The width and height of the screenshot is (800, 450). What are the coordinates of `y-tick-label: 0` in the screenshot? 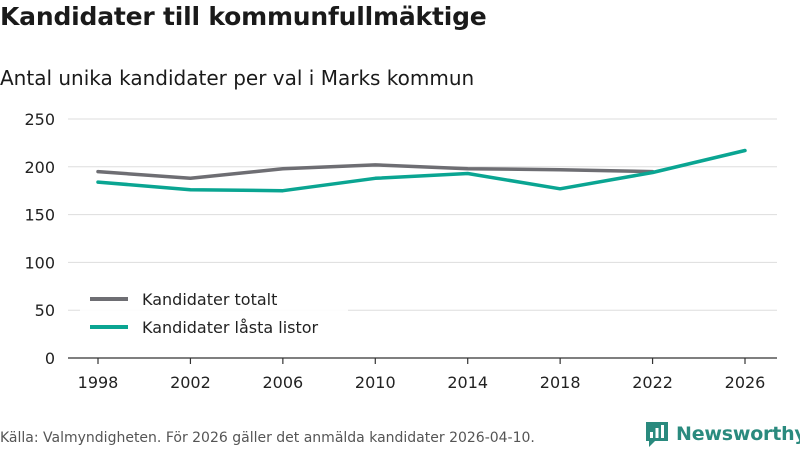 It's located at (50, 358).